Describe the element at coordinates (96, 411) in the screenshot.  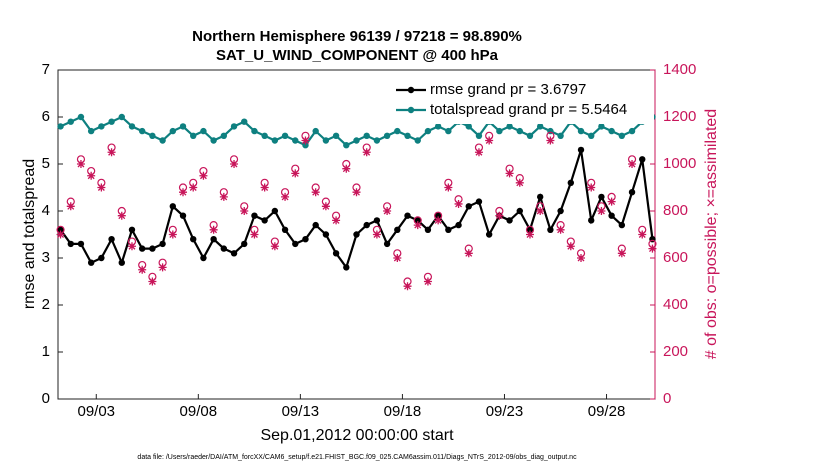
I see `x-tick-label: 09/03` at that location.